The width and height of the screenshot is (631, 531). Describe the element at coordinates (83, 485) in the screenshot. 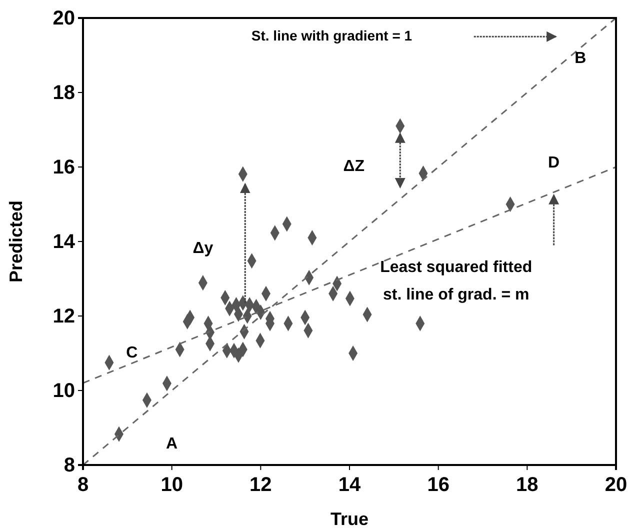

I see `x-tick-label: 8` at that location.